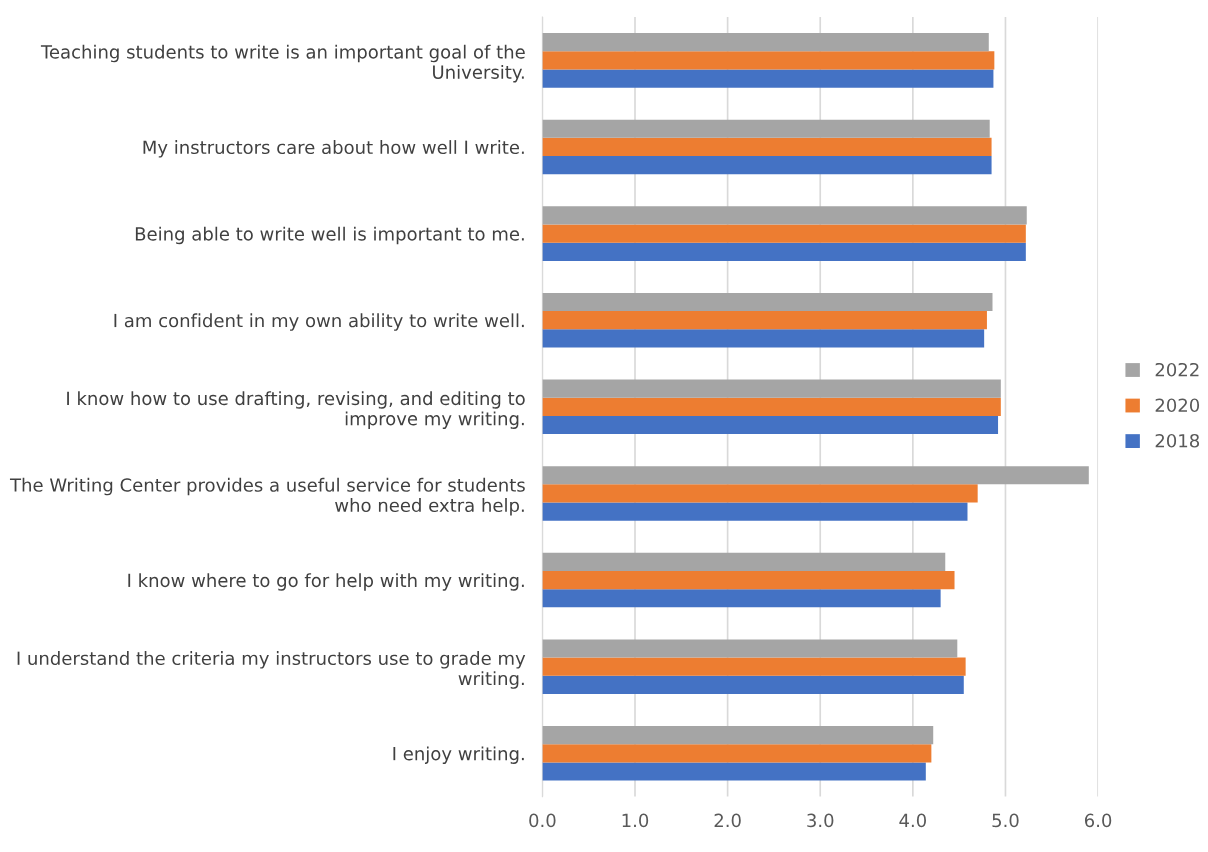  Describe the element at coordinates (635, 820) in the screenshot. I see `x-tick-label: 1.0` at that location.